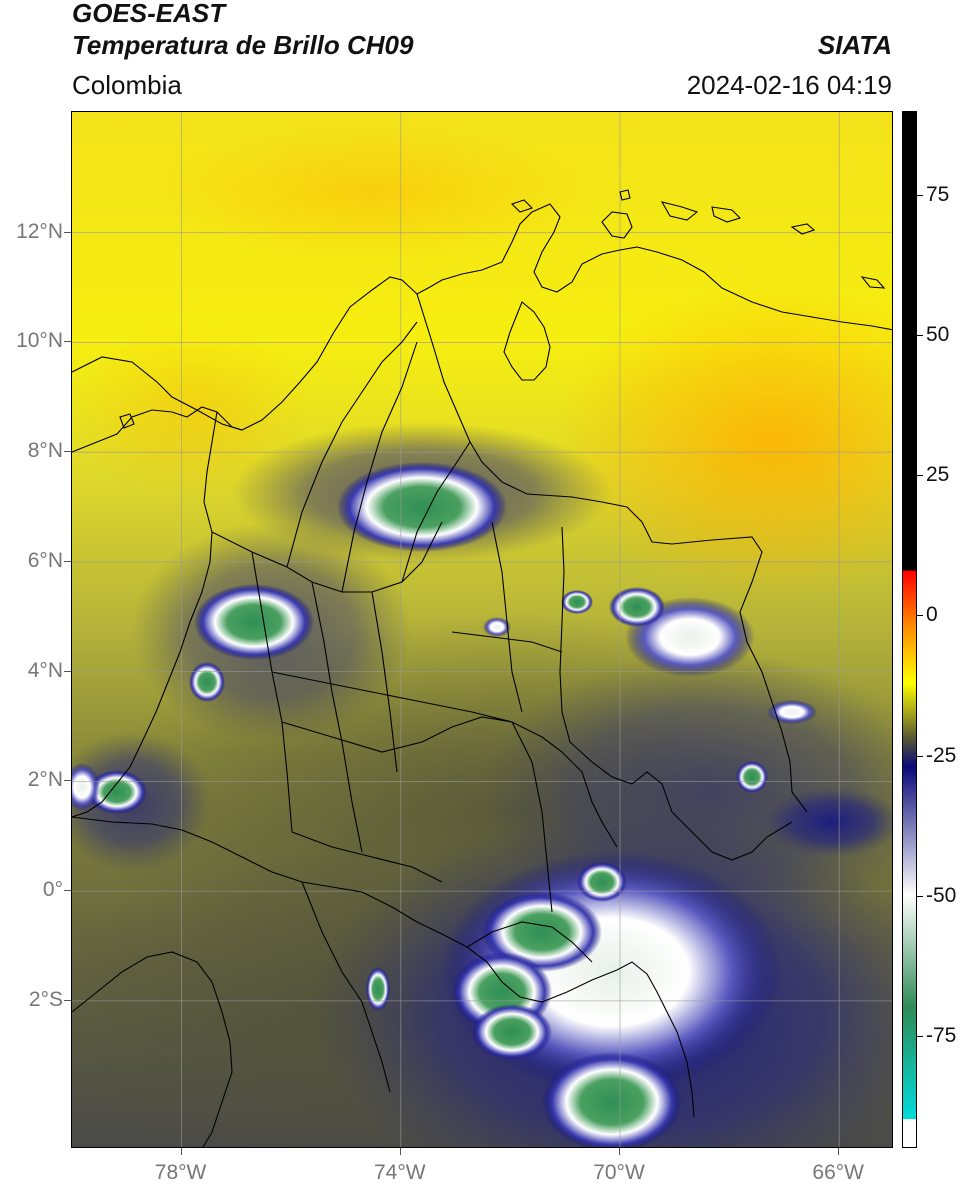 This screenshot has width=966, height=1190. Describe the element at coordinates (789, 85) in the screenshot. I see `datetime-label: 2024-02-16 04:19` at that location.